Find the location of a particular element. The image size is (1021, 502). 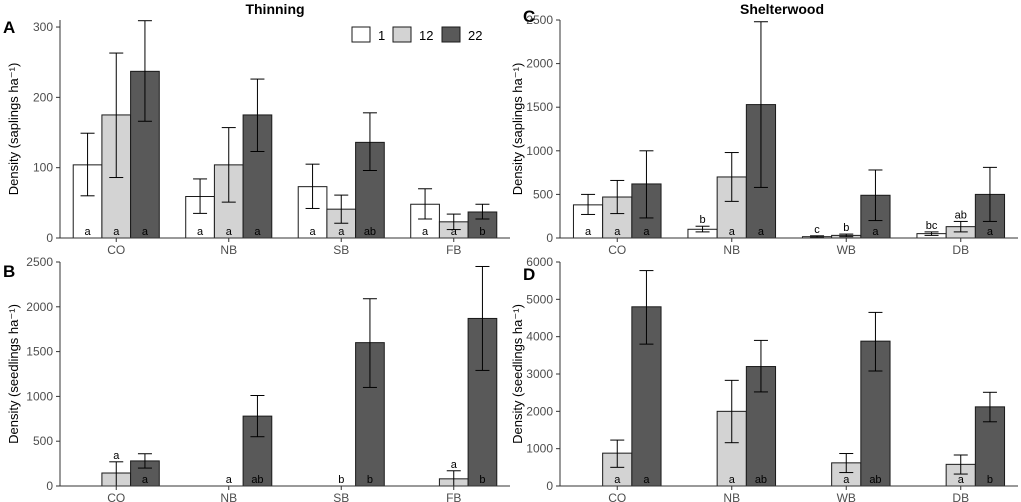

title-thinning: Thinning is located at coordinates (274, 9).